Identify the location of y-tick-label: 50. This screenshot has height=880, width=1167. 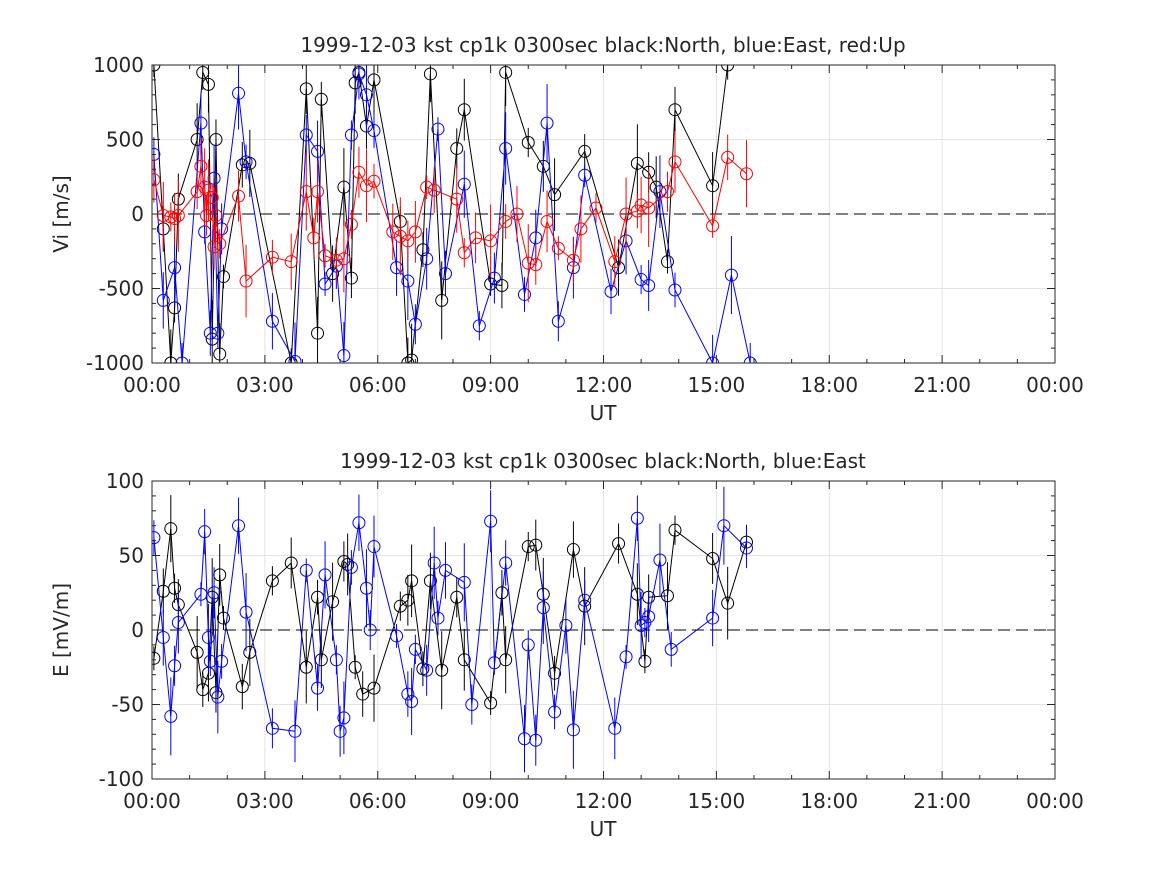
(131, 556).